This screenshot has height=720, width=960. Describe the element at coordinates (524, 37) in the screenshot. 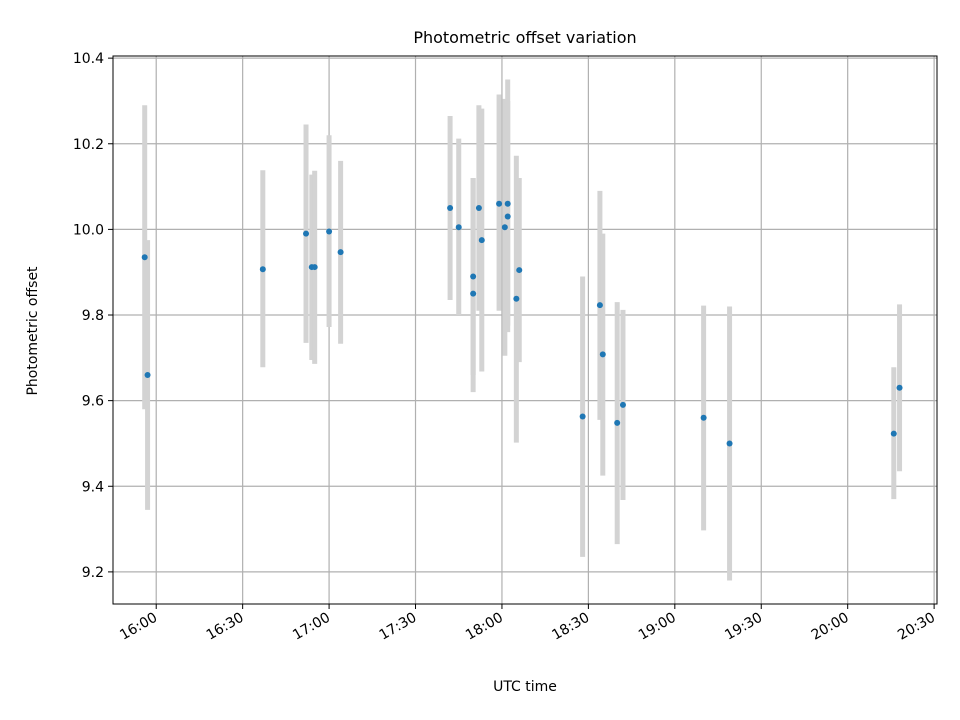

I see `chart-title: Photometric offset variation` at that location.